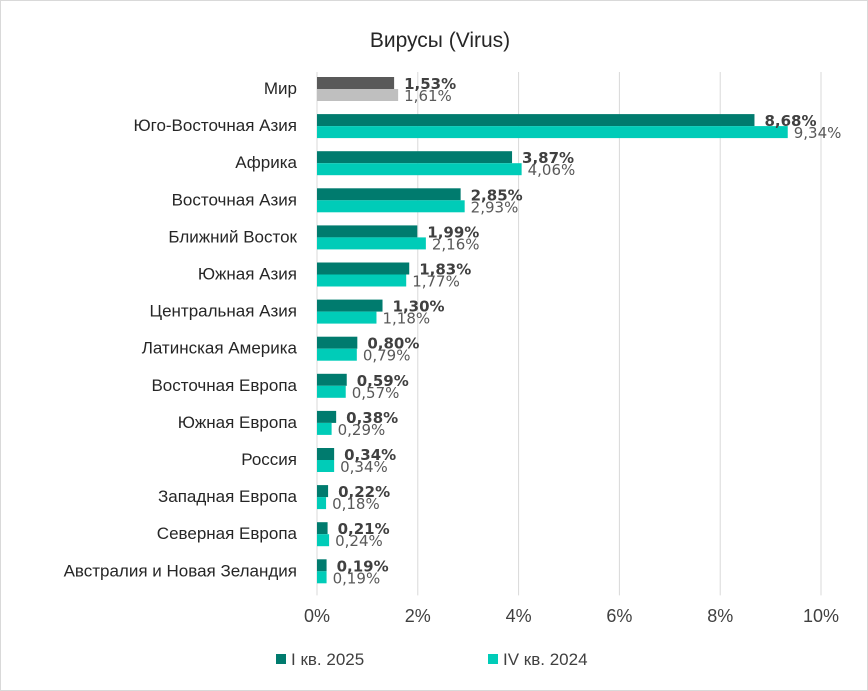  I want to click on category-label: Латинская Америка, so click(220, 348).